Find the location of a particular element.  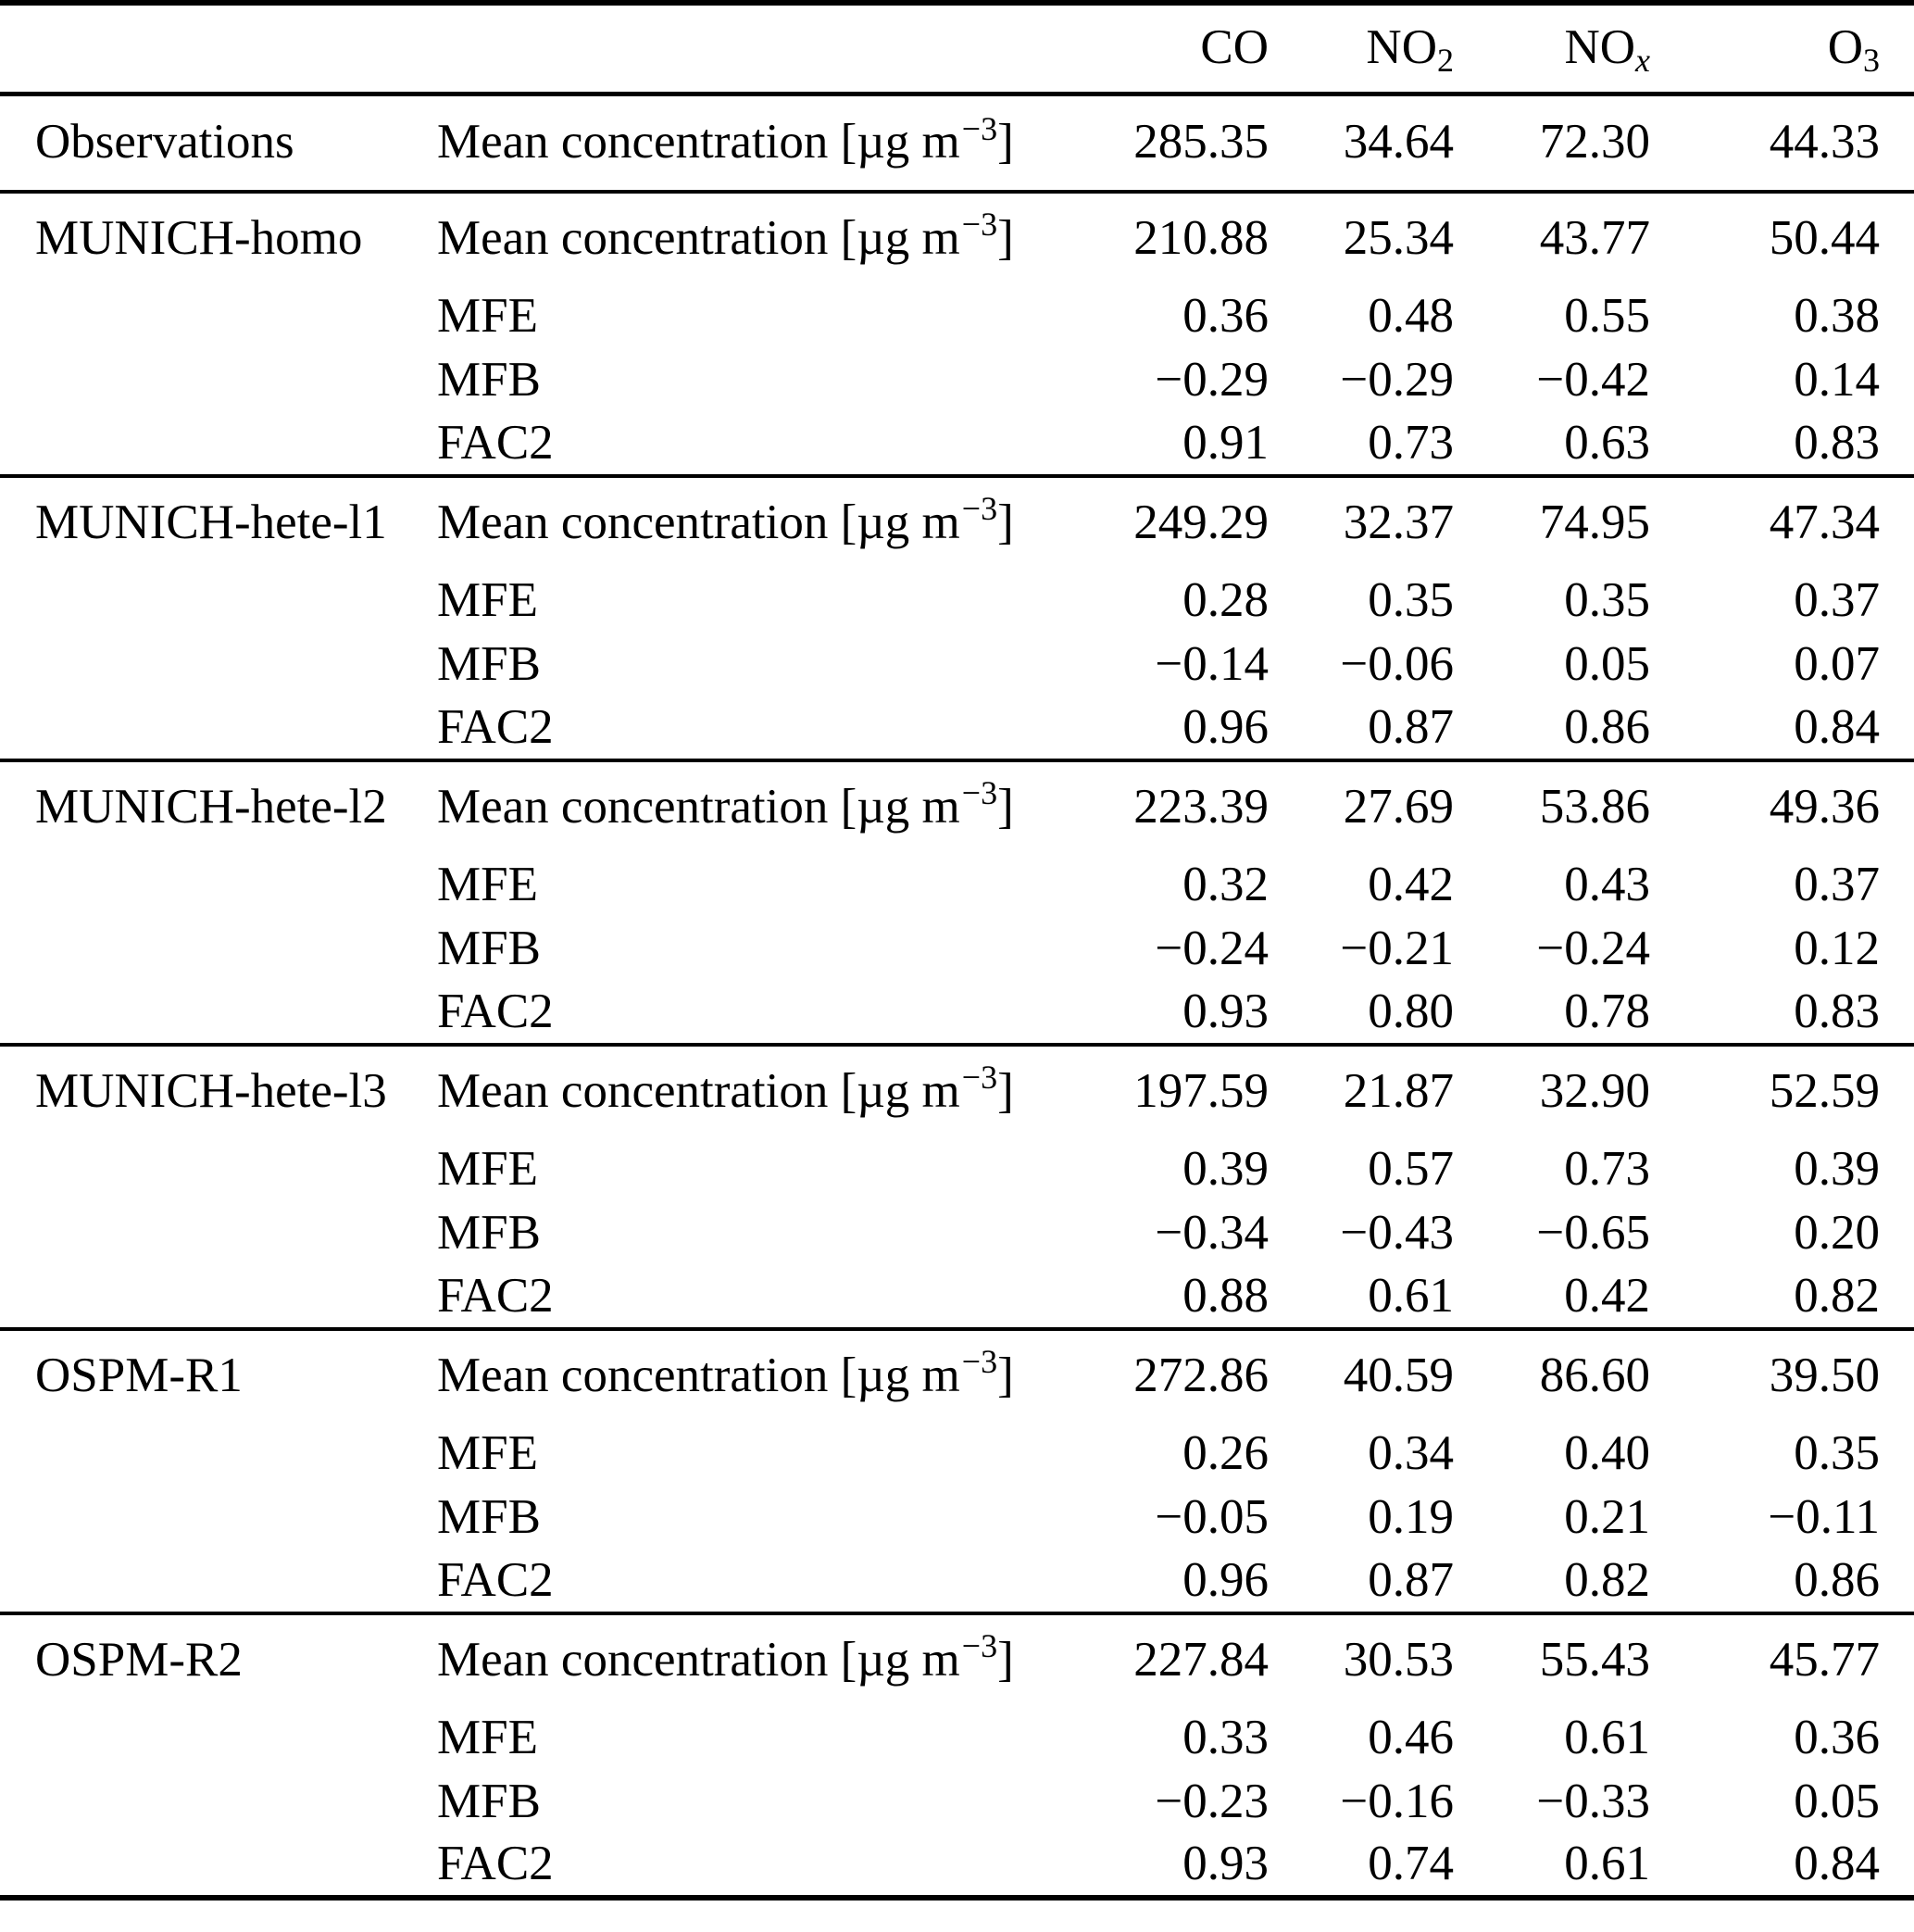

value-cell: 0.57 is located at coordinates (1411, 1168).